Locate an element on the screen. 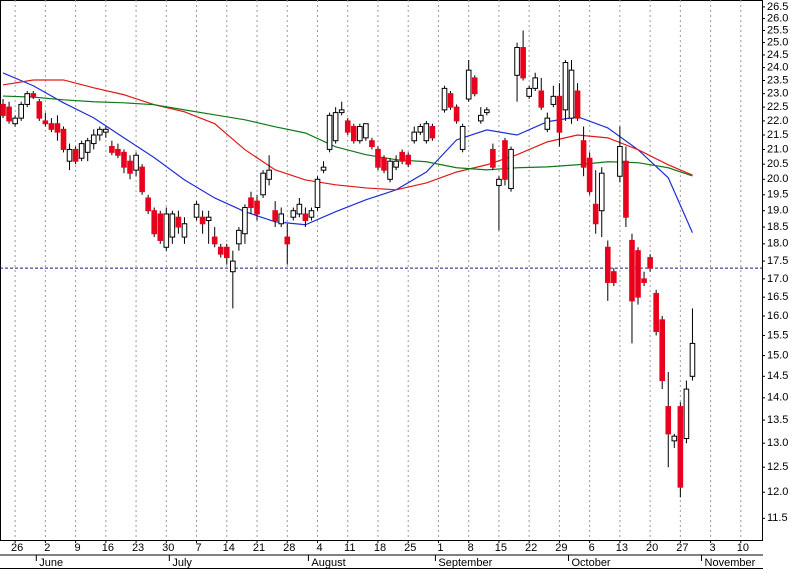 The width and height of the screenshot is (806, 574). x-tick-label: 10 is located at coordinates (743, 548).